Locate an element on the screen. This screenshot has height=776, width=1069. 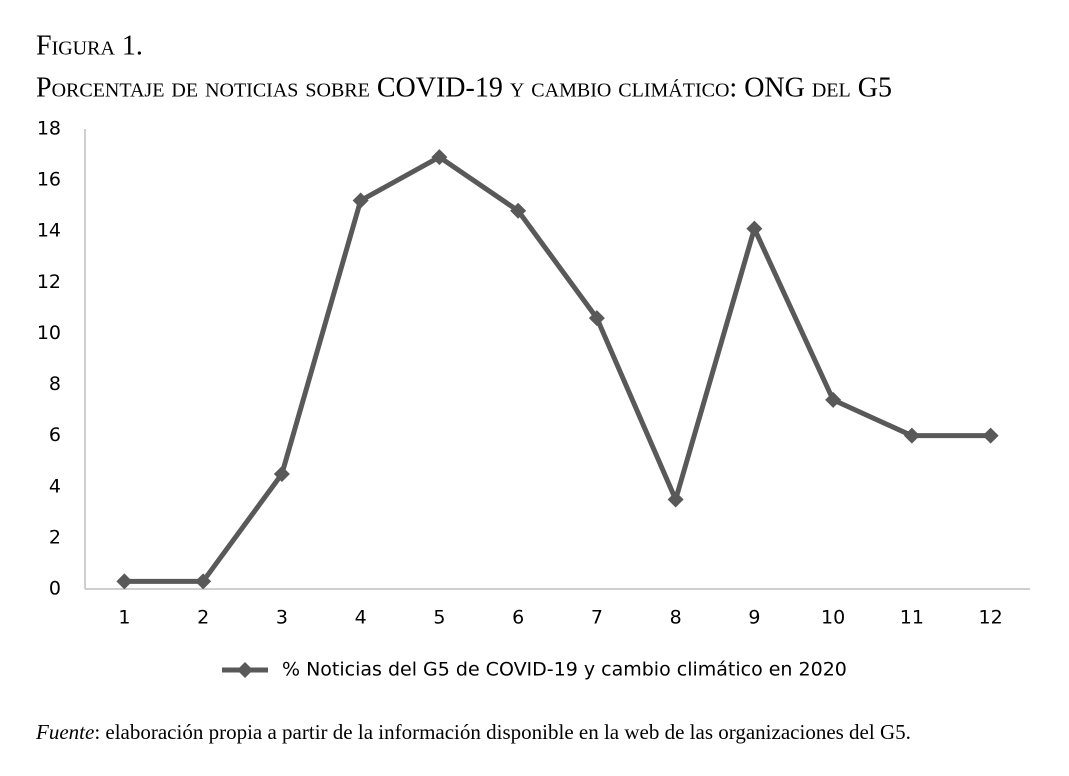
x-tick-label: 11 is located at coordinates (912, 618).